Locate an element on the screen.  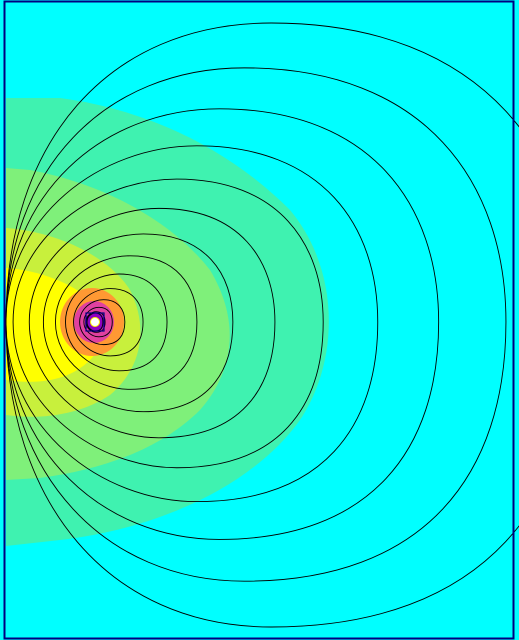
field-source-marker-icon is located at coordinates (95, 322).